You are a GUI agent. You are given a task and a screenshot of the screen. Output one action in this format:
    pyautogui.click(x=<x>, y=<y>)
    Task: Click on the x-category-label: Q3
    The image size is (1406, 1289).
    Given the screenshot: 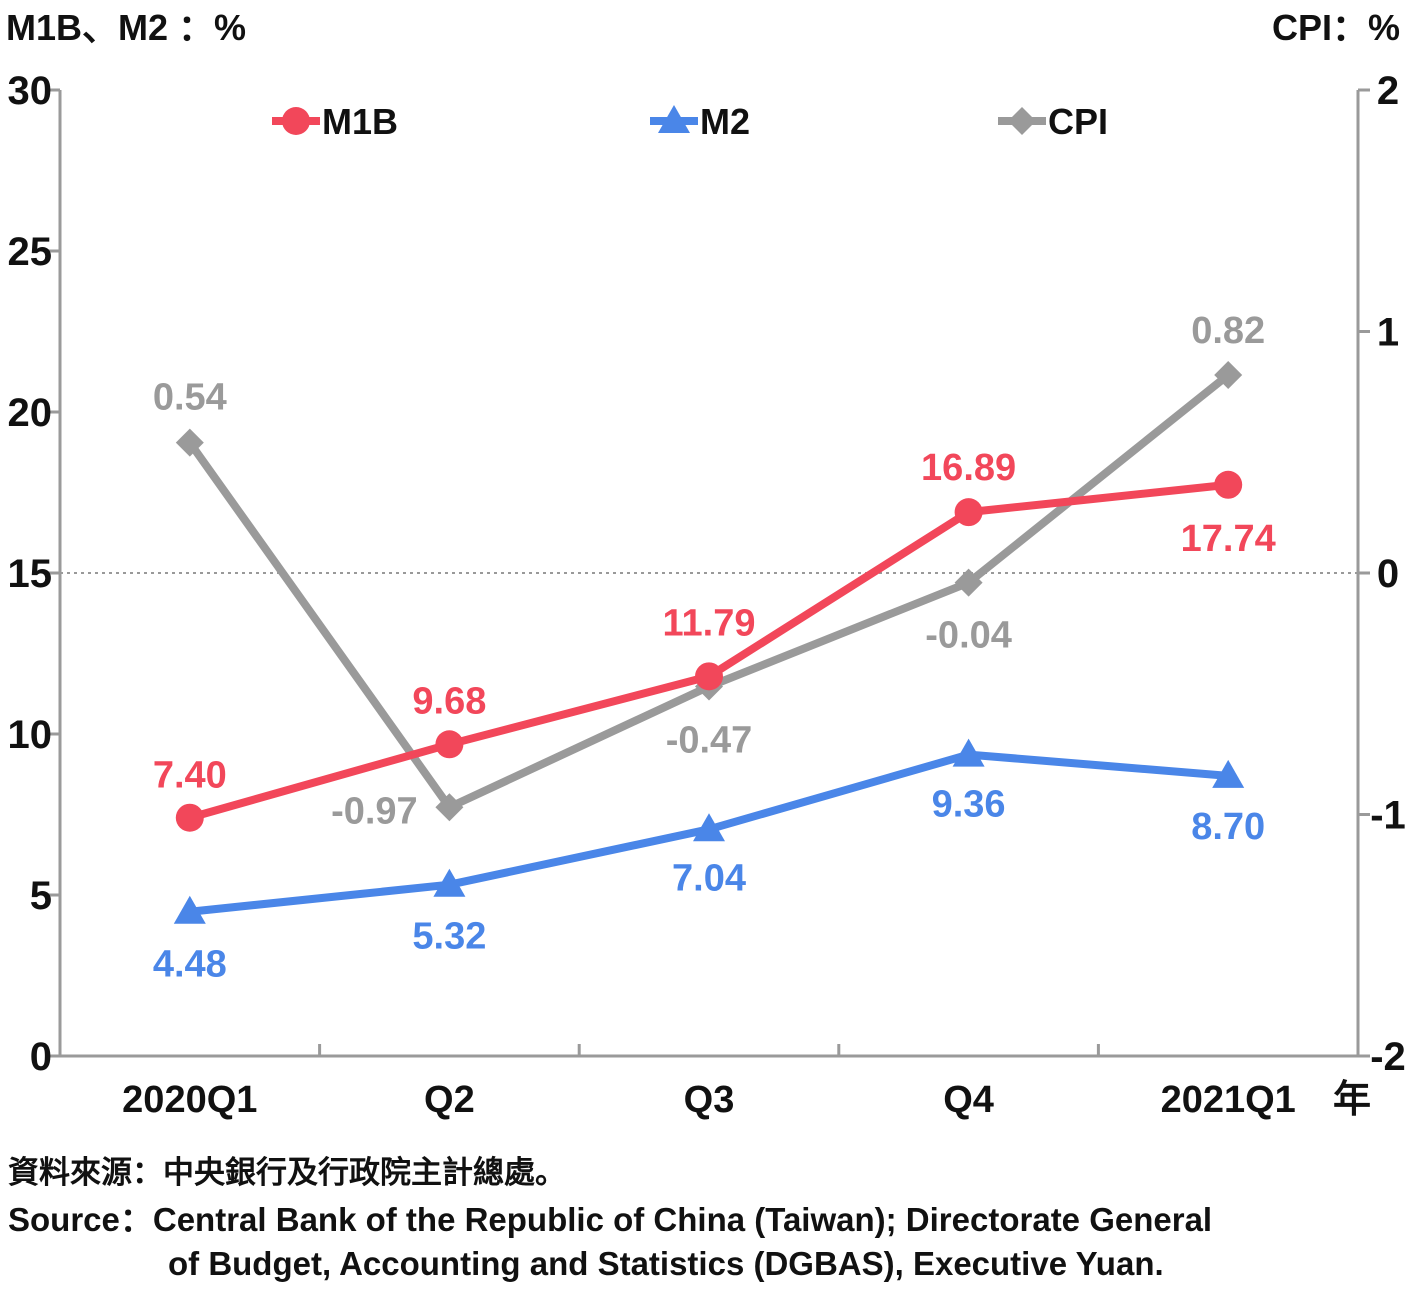 What is the action you would take?
    pyautogui.click(x=709, y=1100)
    